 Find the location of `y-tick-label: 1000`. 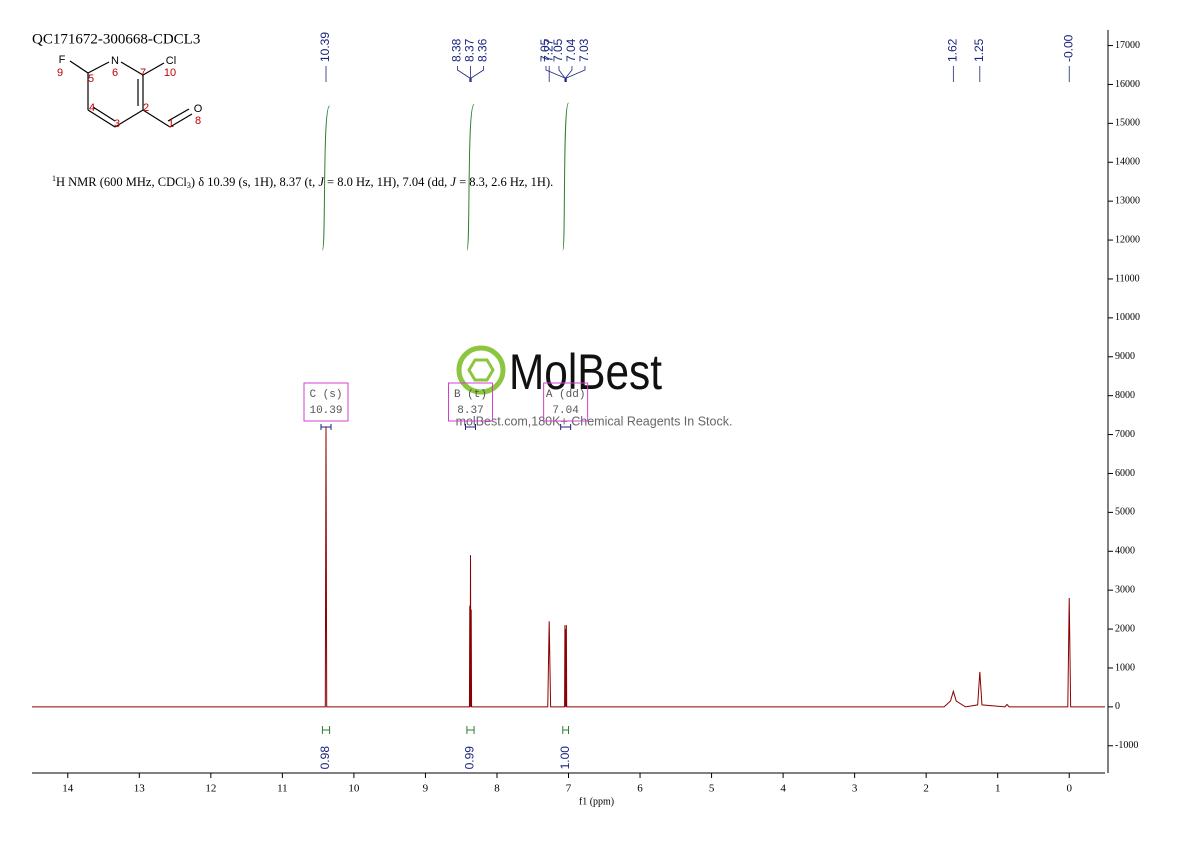

y-tick-label: 1000 is located at coordinates (1125, 667).